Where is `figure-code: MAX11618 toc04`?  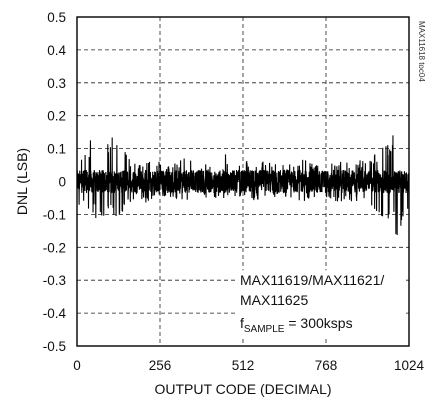
figure-code: MAX11618 toc04 is located at coordinates (421, 51).